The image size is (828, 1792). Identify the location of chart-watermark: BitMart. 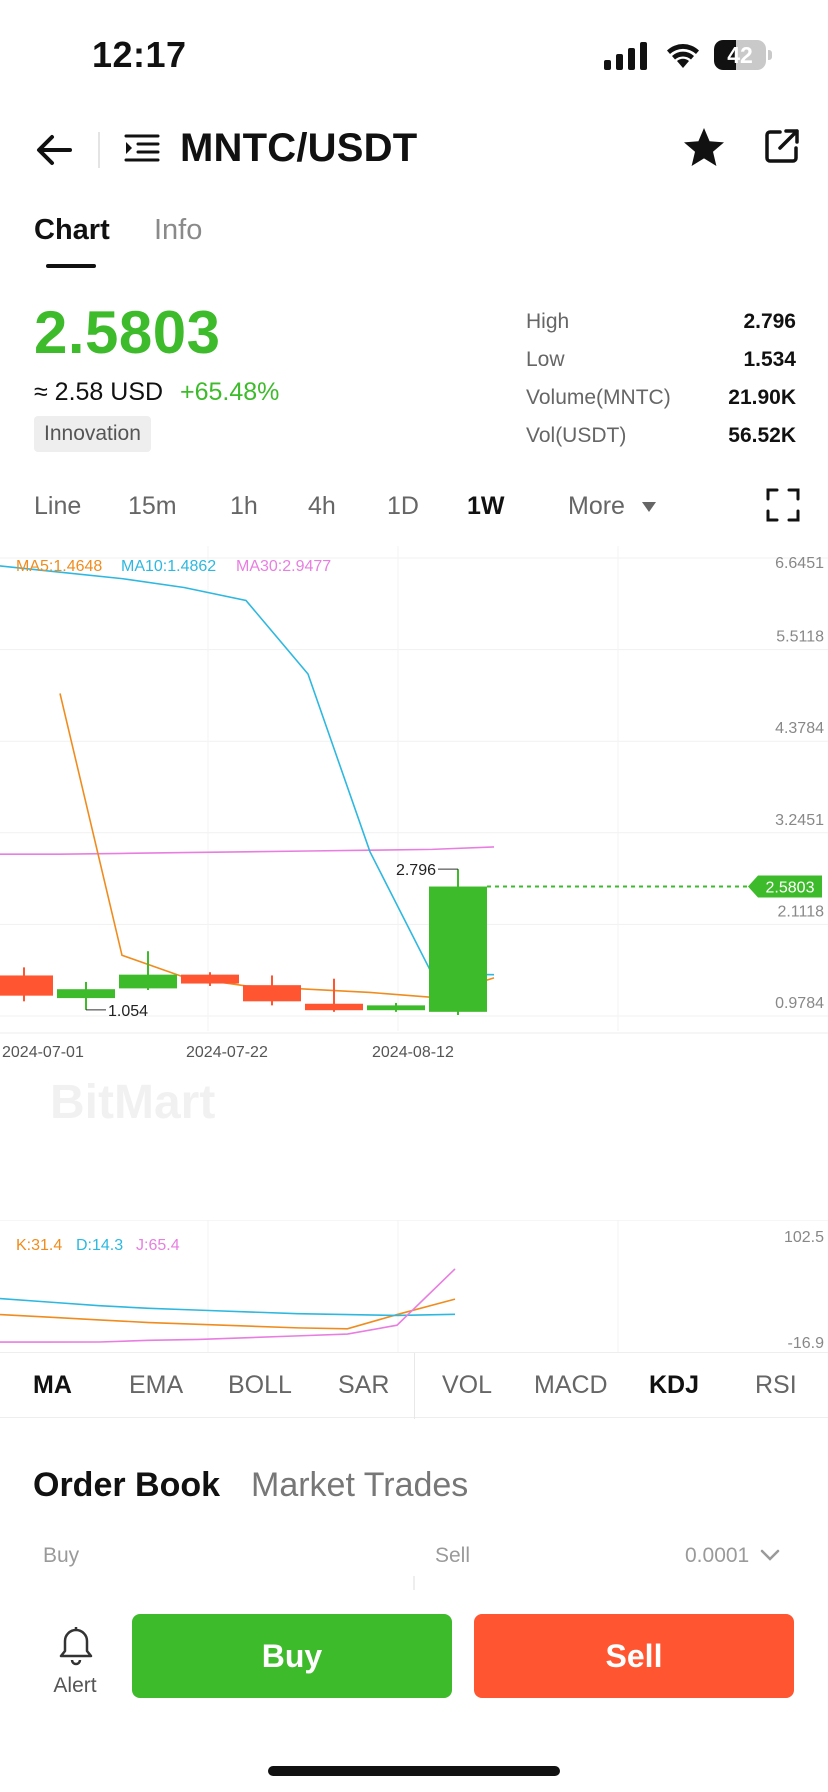
(132, 1102).